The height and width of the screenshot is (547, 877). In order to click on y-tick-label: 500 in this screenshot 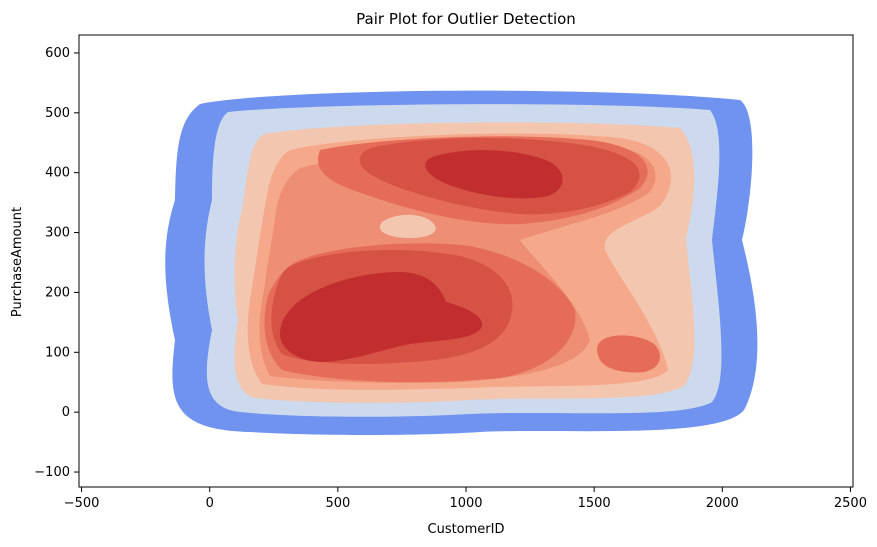, I will do `click(57, 113)`.